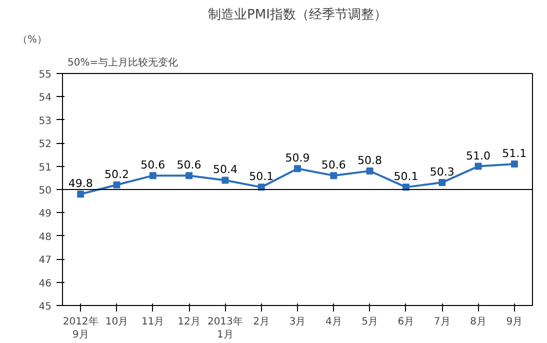  What do you see at coordinates (225, 169) in the screenshot?
I see `text: 50.4` at bounding box center [225, 169].